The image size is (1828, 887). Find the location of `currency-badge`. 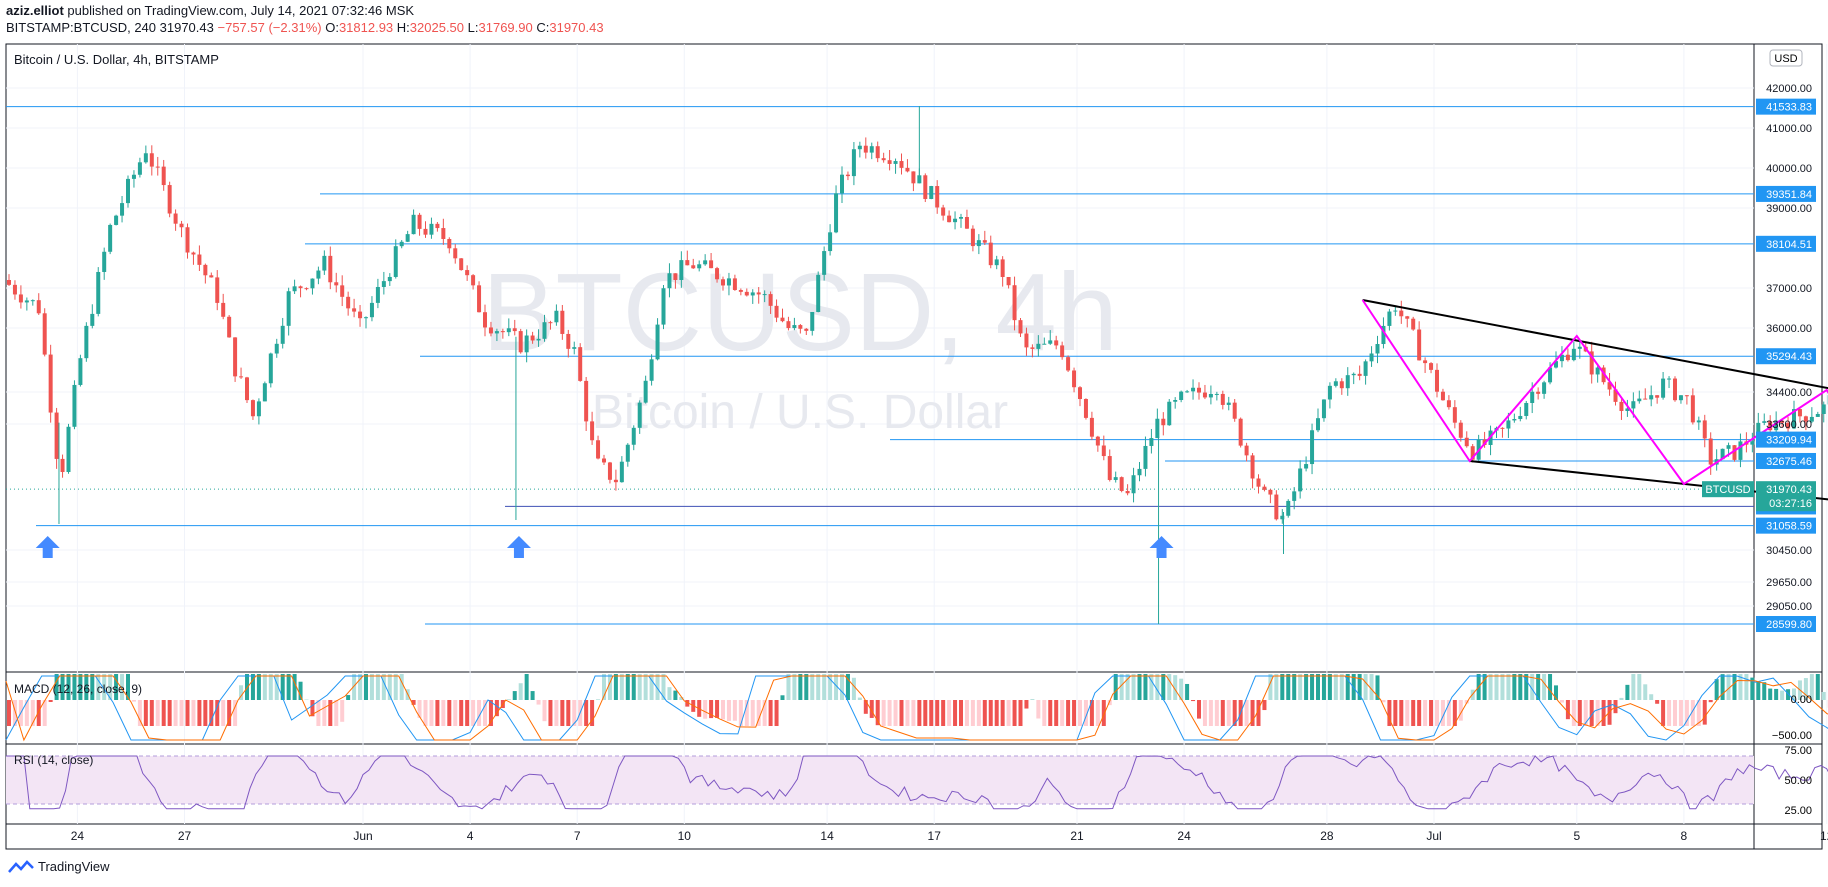

currency-badge is located at coordinates (1786, 58).